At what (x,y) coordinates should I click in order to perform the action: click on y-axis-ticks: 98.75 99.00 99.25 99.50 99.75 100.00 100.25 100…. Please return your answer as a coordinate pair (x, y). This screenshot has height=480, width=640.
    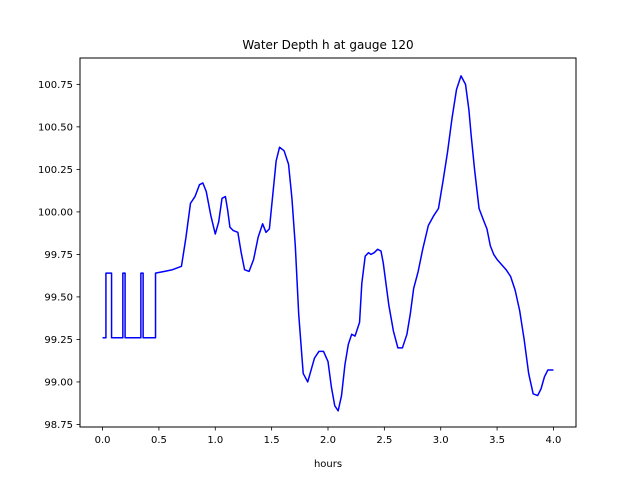
    Looking at the image, I should click on (59, 255).